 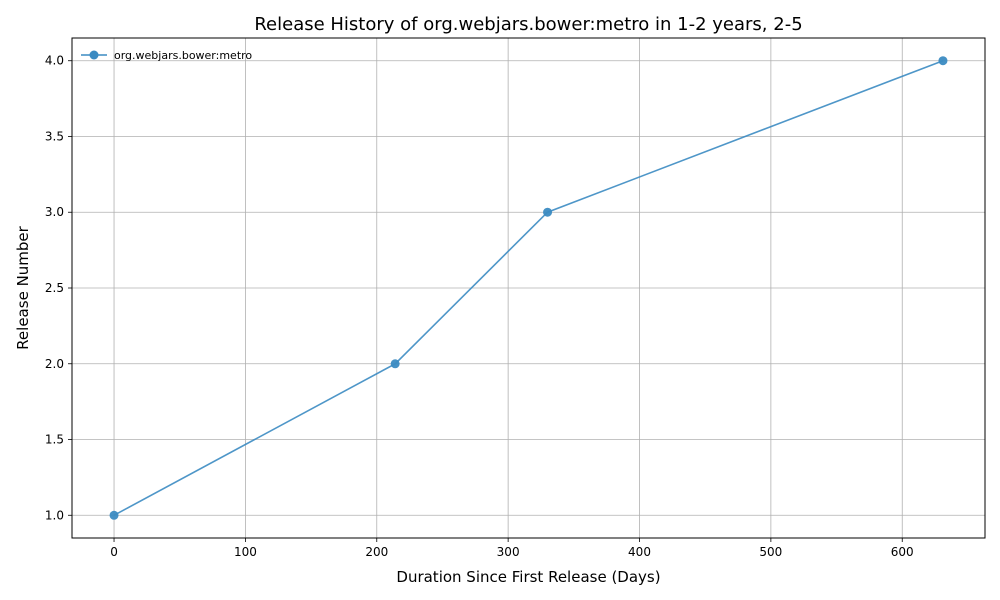 I want to click on x-tick-label: 600, so click(x=902, y=552).